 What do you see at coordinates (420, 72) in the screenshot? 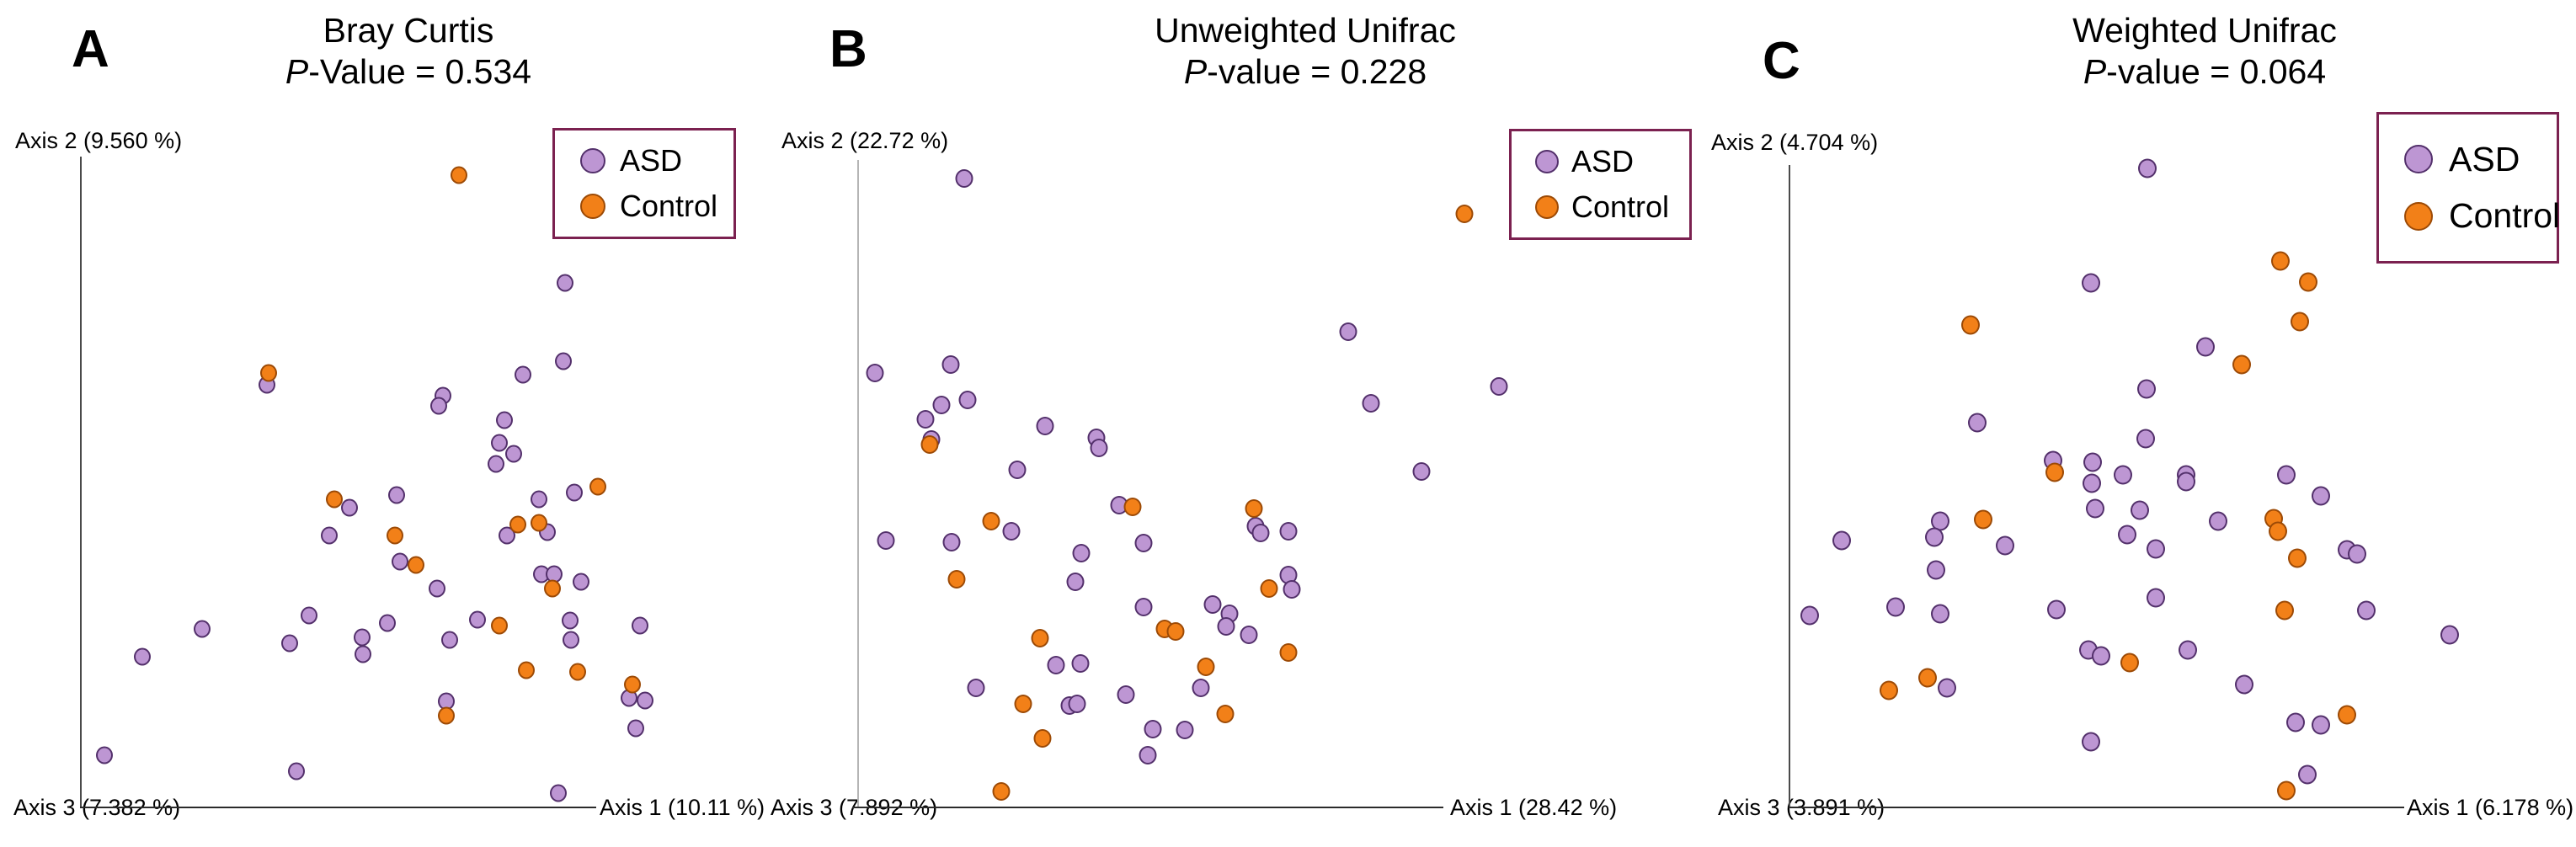
I see `p-value-text: -Value = 0.534` at bounding box center [420, 72].